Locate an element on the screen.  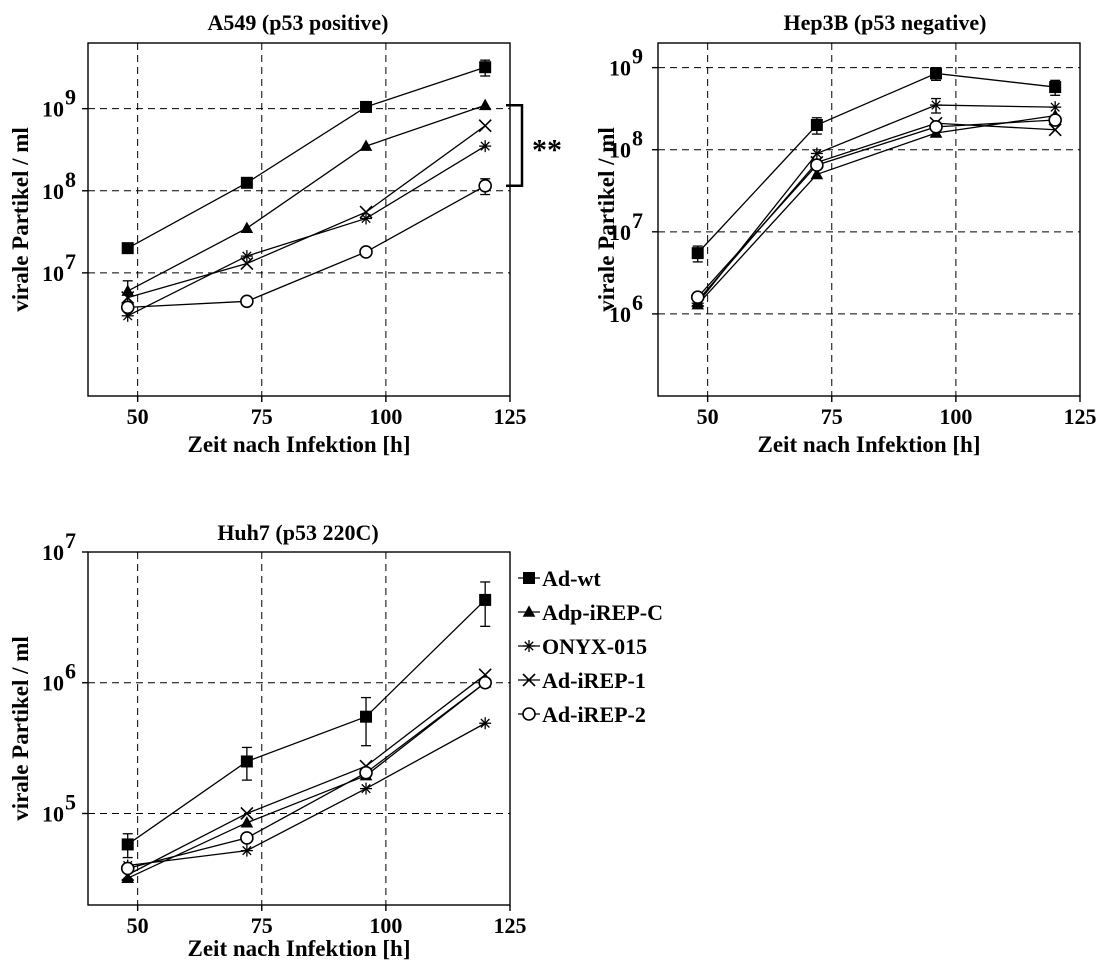
legend-item-adp-irep-c: Adp-iREP-C is located at coordinates (590, 612).